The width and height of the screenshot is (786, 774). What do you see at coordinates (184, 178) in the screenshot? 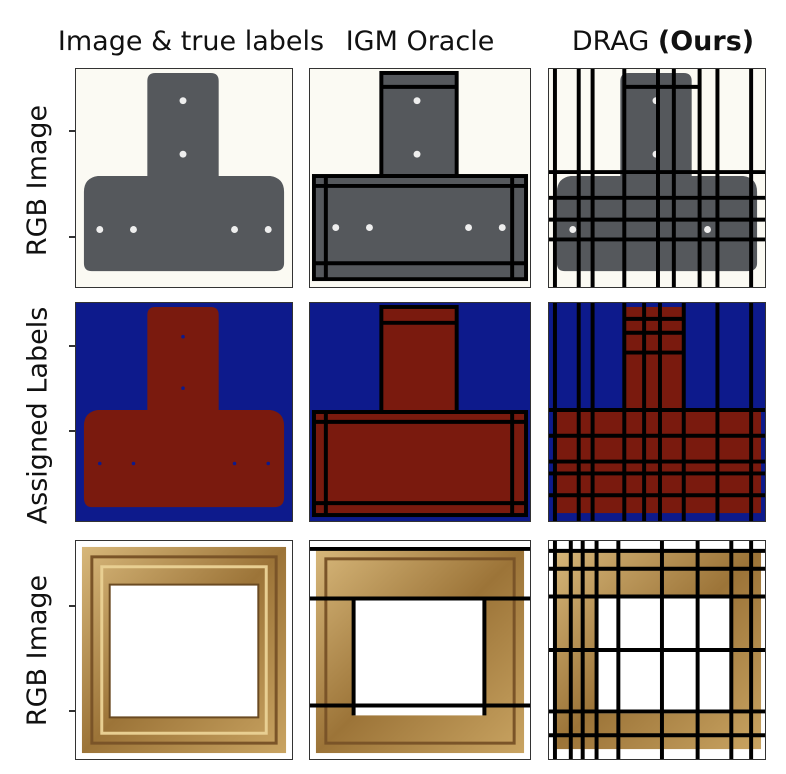
I see `panel-plate-rgb-truth` at bounding box center [184, 178].